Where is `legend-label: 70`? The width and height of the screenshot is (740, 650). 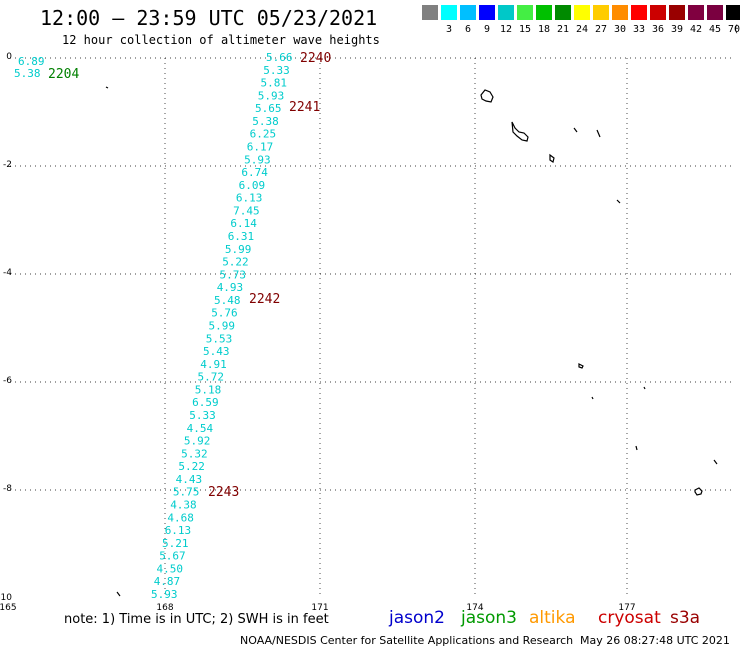
legend-label: 70 is located at coordinates (733, 29).